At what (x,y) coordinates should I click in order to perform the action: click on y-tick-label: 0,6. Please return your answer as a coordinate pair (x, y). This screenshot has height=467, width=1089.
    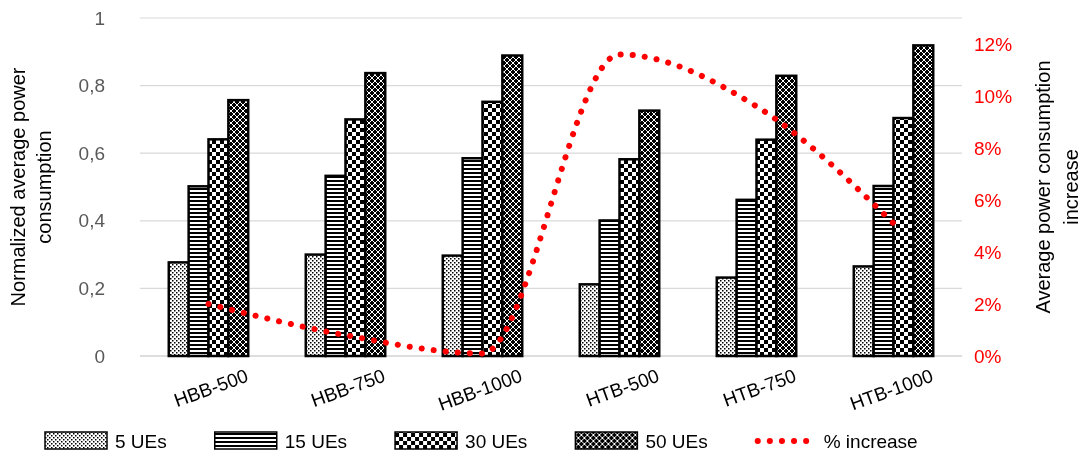
    Looking at the image, I should click on (91, 153).